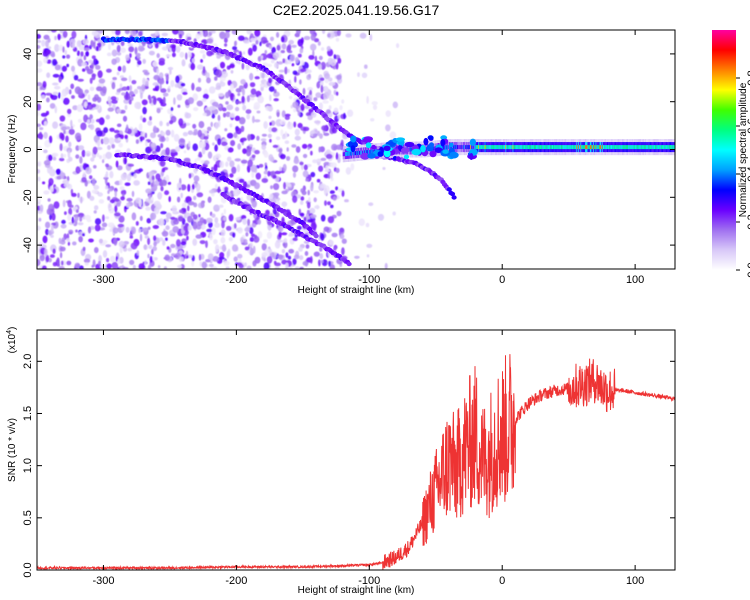  What do you see at coordinates (356, 290) in the screenshot?
I see `spectrogram-x-label: Height of straight line (km)` at bounding box center [356, 290].